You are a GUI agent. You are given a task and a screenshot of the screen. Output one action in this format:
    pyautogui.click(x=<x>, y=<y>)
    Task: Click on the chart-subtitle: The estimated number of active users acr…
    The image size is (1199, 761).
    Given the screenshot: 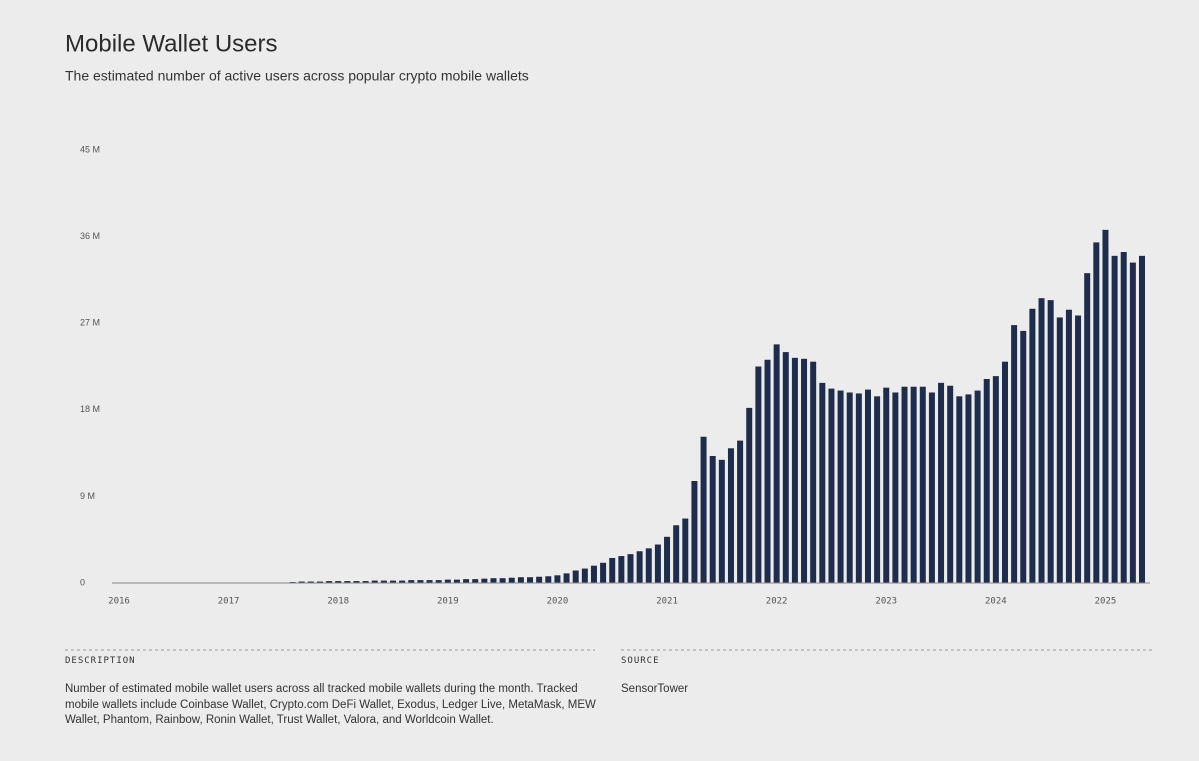 What is the action you would take?
    pyautogui.click(x=297, y=76)
    